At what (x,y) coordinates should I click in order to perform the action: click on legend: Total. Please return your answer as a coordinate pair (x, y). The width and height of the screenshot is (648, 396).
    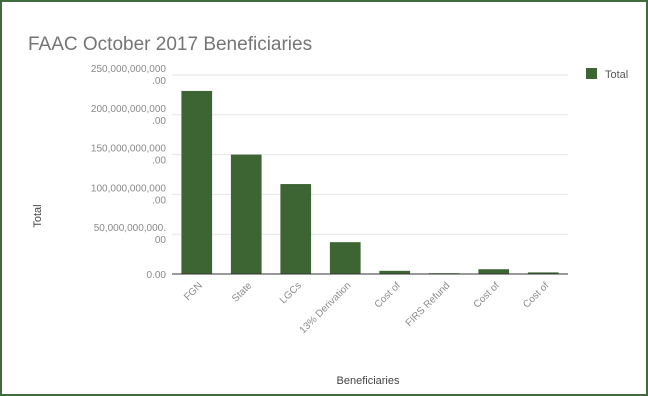
    Looking at the image, I should click on (607, 74).